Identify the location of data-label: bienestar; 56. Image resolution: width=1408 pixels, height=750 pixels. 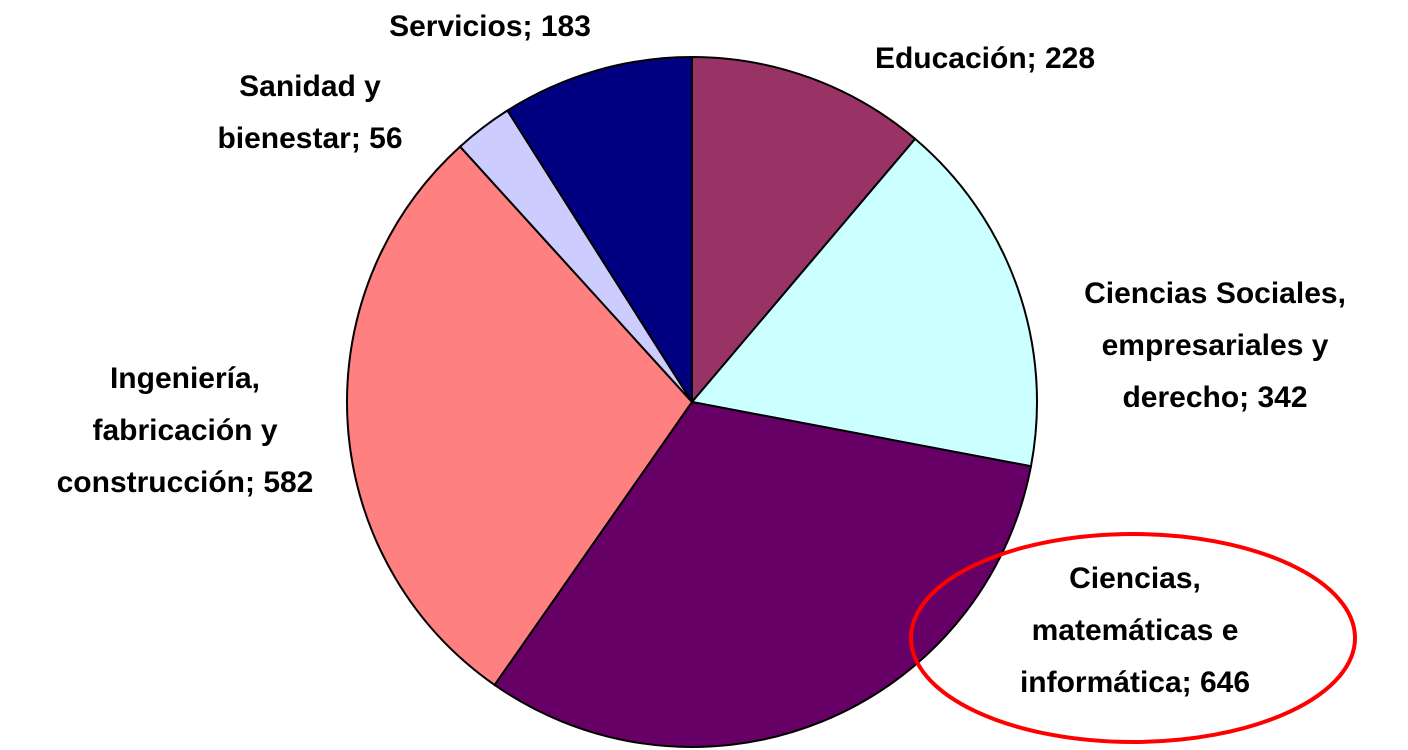
(309, 138).